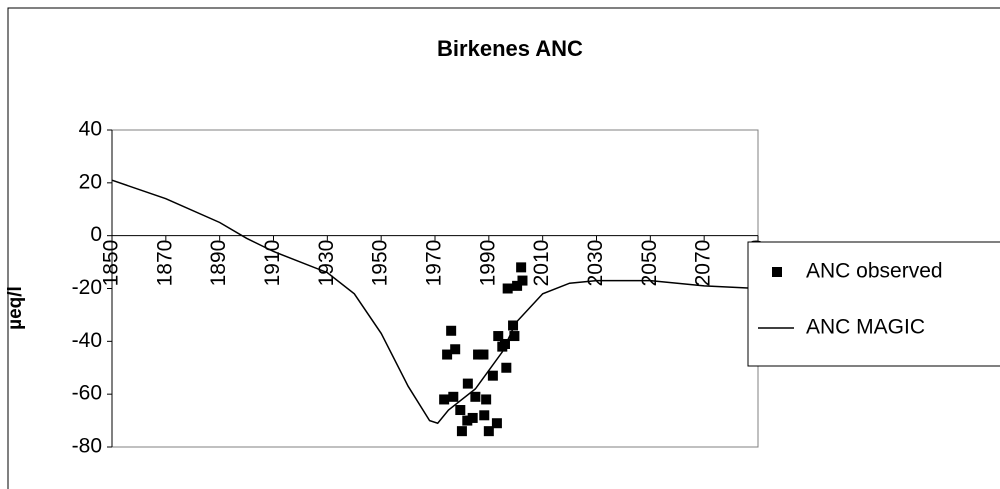  I want to click on x-tick-label: 1870, so click(164, 263).